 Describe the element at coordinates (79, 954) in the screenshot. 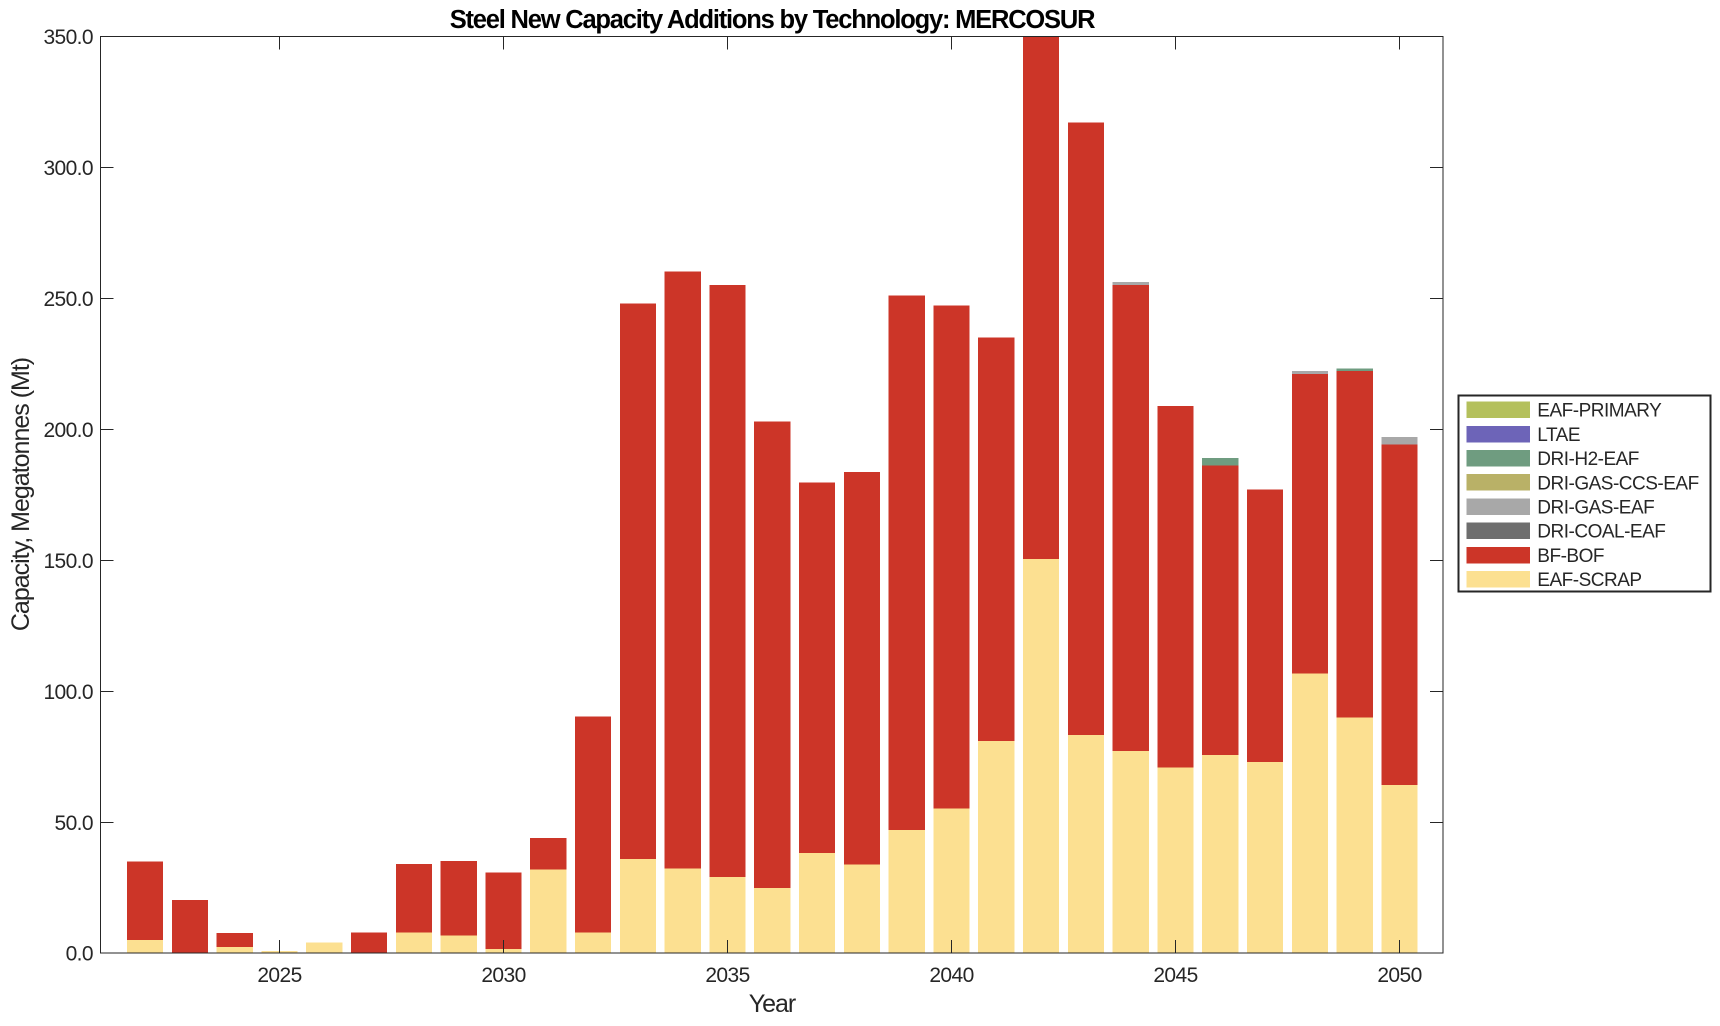

I see `svg-text: 0.0` at that location.